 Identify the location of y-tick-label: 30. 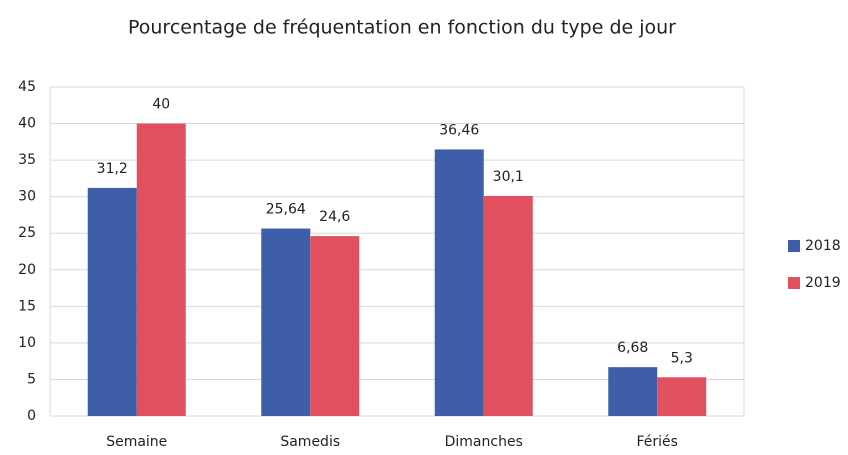
(27, 197).